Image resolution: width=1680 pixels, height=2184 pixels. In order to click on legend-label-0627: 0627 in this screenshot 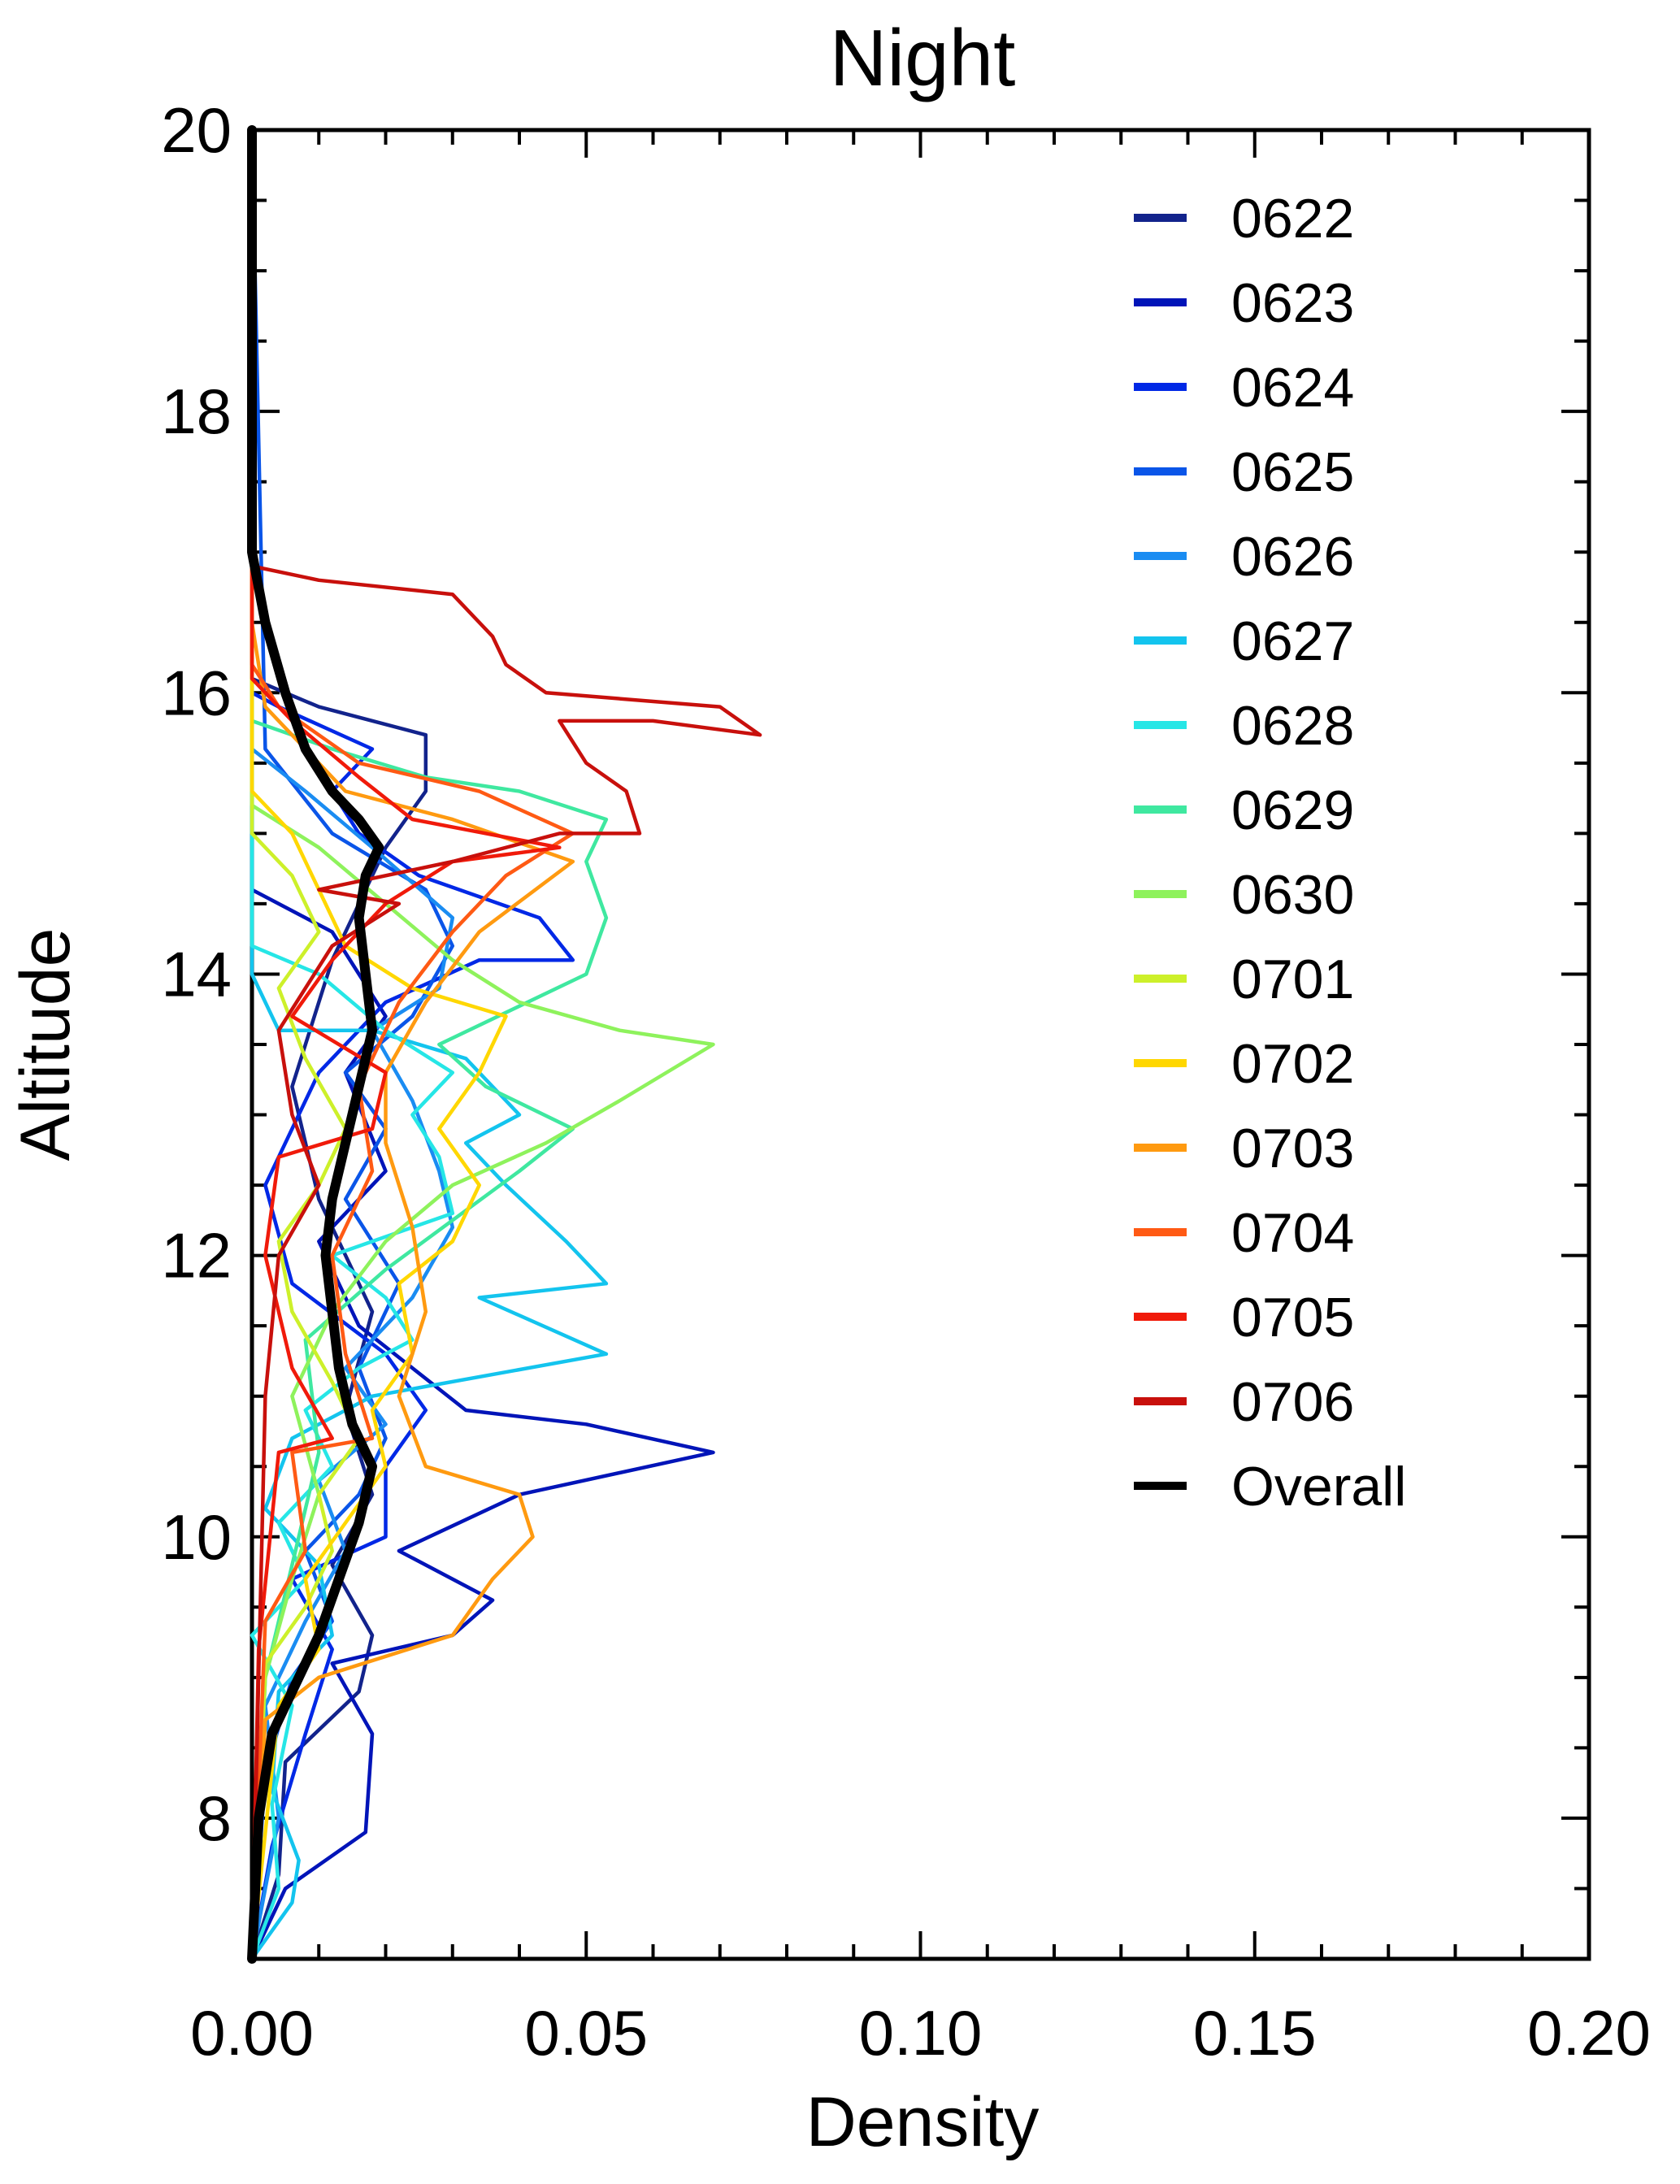, I will do `click(1293, 641)`.